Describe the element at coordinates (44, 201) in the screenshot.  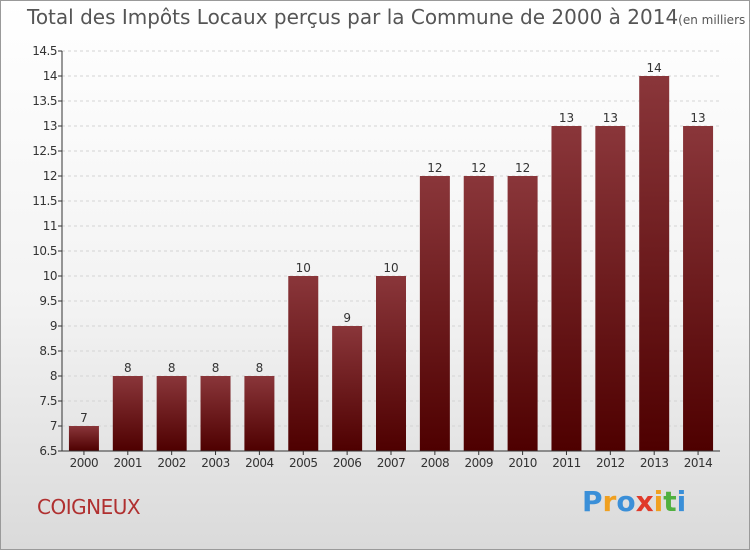
I see `y-tick-label: 11.5` at that location.